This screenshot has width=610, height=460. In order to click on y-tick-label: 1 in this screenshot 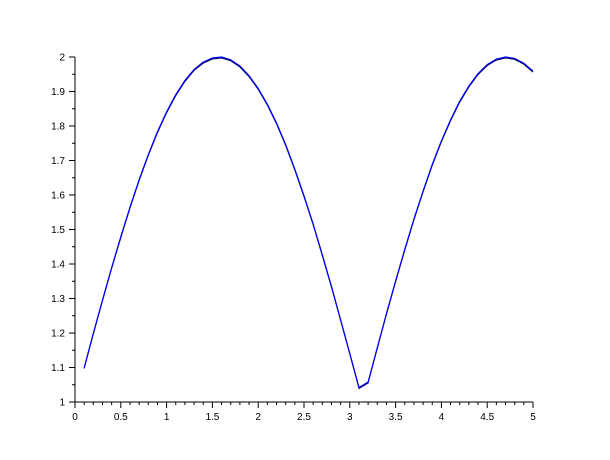, I will do `click(62, 403)`.